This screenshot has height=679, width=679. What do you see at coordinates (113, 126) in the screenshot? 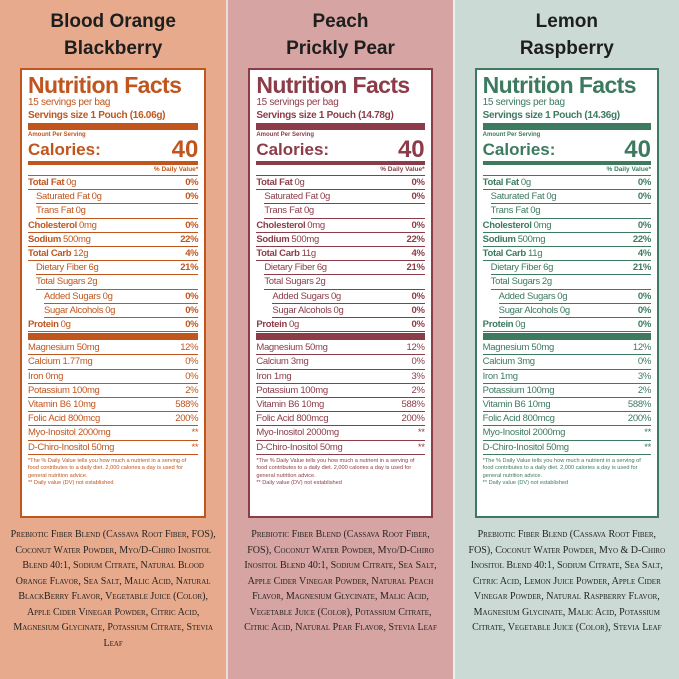
I see `thick-bar` at bounding box center [113, 126].